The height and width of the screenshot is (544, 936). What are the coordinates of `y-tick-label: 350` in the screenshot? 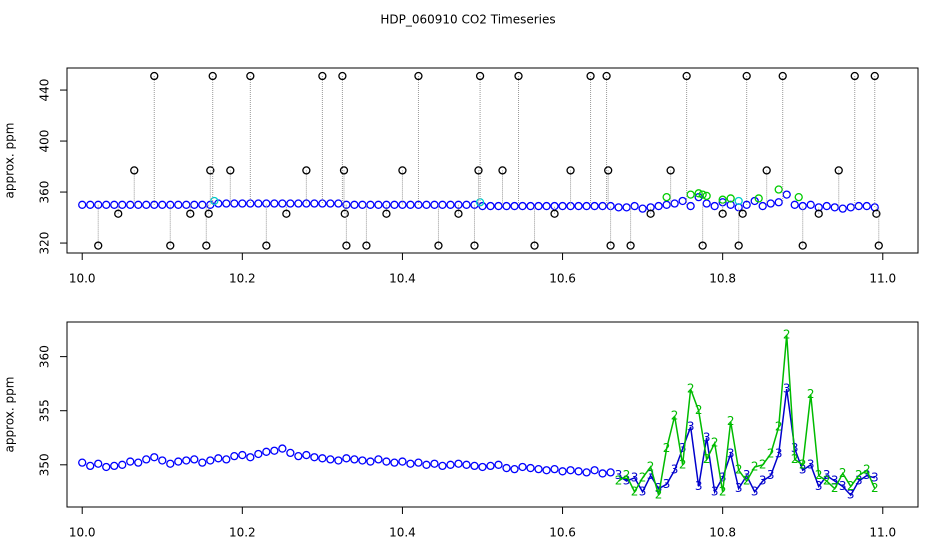 It's located at (45, 464).